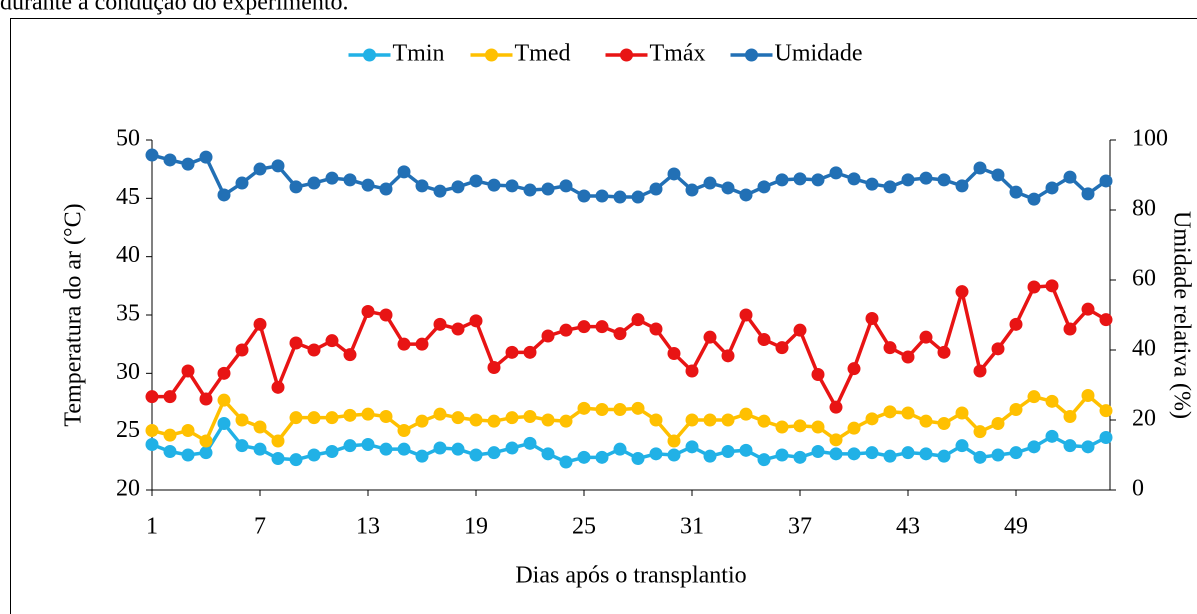 This screenshot has height=614, width=1197. What do you see at coordinates (908, 527) in the screenshot?
I see `x-tick-label: 43` at bounding box center [908, 527].